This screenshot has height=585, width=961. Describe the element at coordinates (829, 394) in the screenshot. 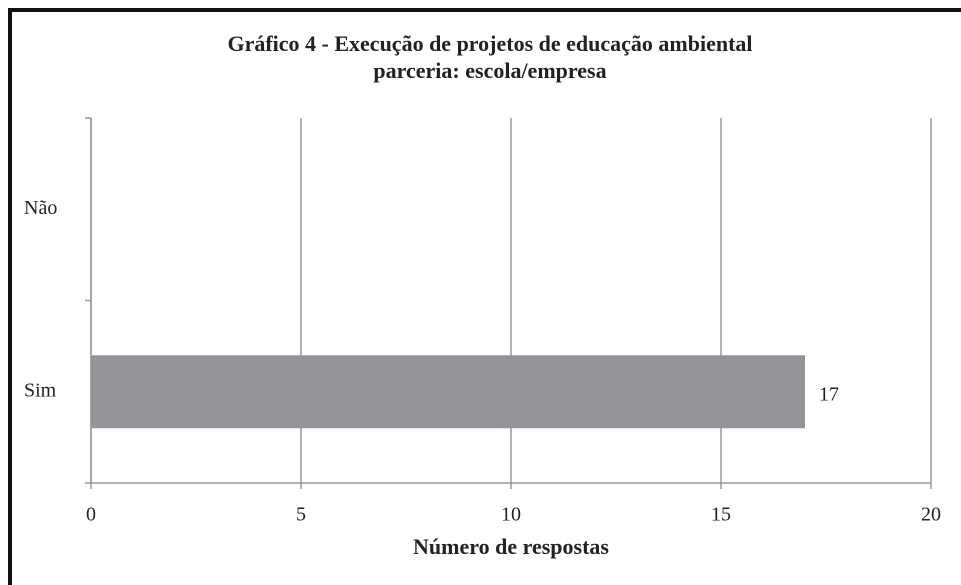

I see `data-label: 17` at that location.